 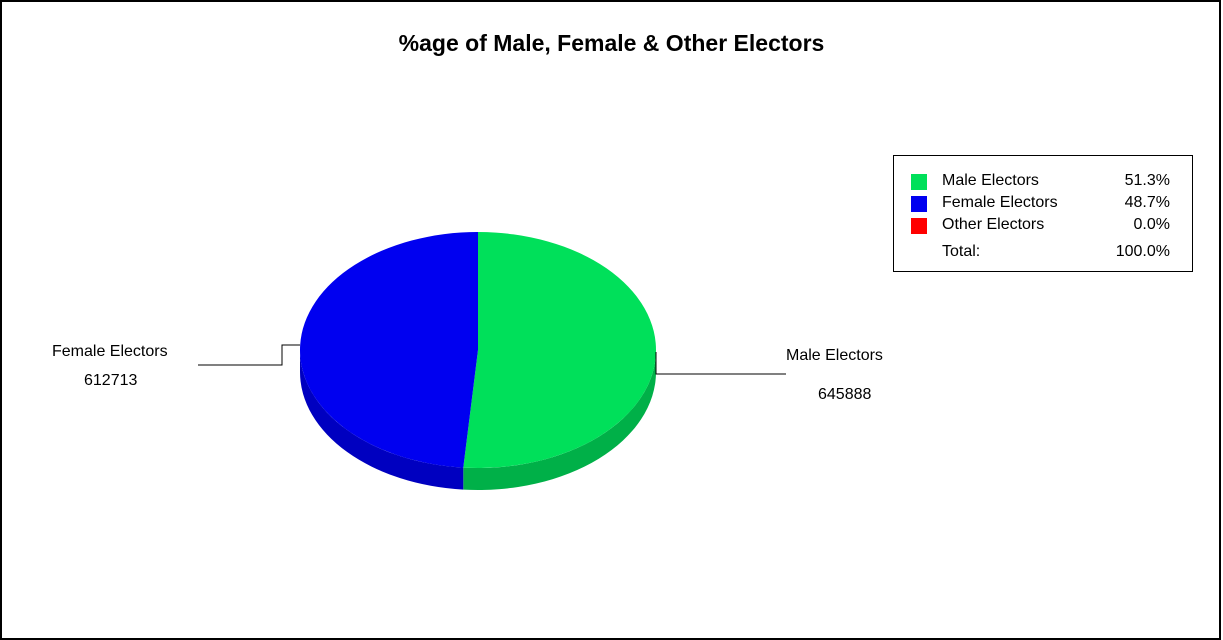 I want to click on legend-item-other: Other Electors 0.0%, so click(x=1044, y=226).